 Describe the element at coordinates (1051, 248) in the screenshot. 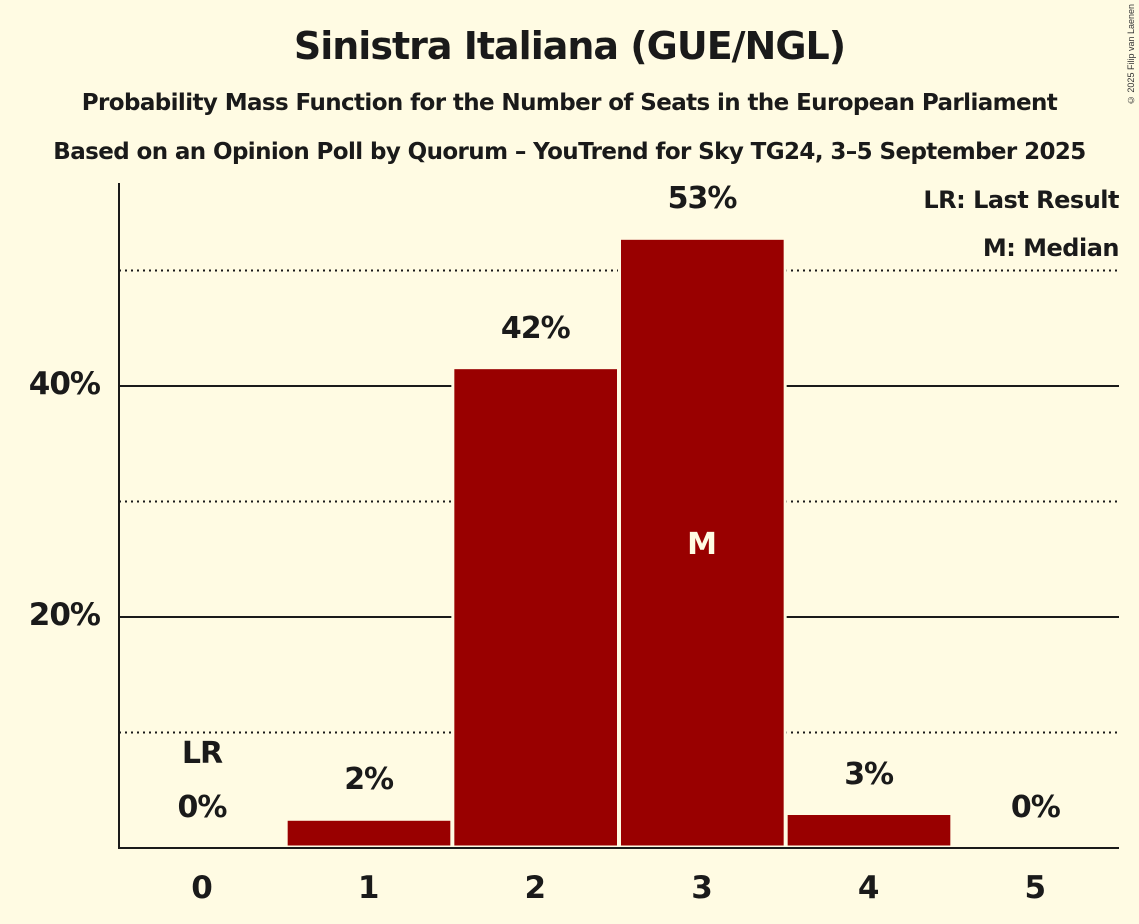

I see `legend-median: M: Median` at that location.